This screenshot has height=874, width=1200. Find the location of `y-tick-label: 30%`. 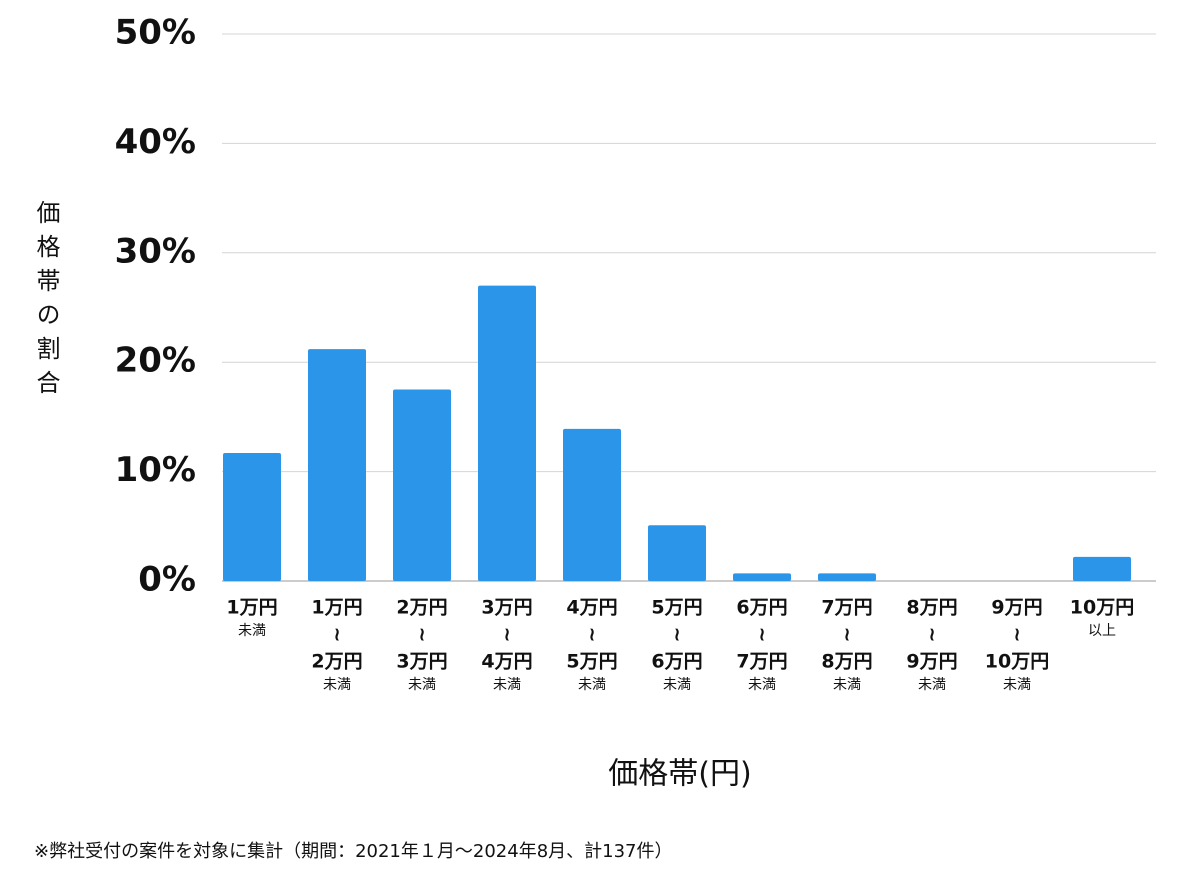

y-tick-label: 30% is located at coordinates (155, 251).